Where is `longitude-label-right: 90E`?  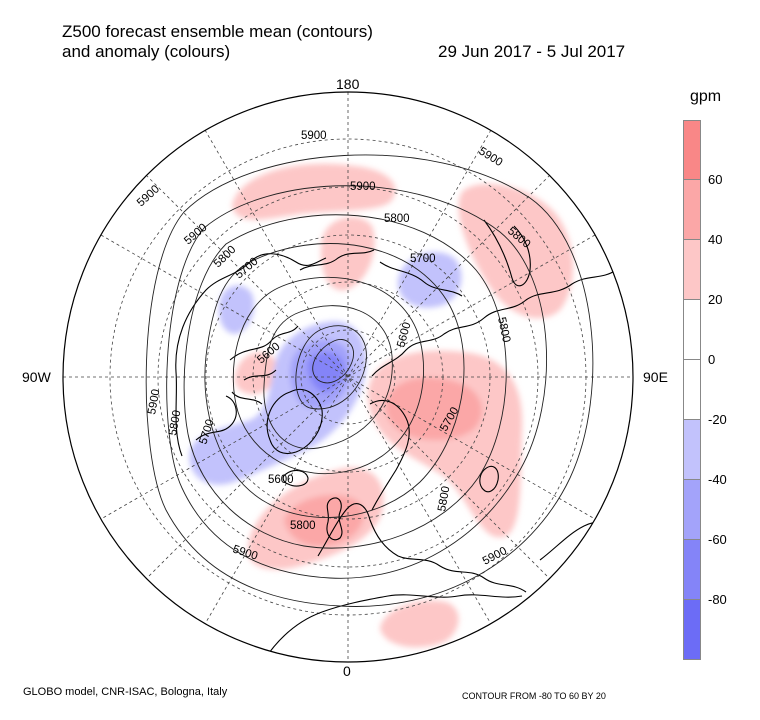
longitude-label-right: 90E is located at coordinates (655, 377).